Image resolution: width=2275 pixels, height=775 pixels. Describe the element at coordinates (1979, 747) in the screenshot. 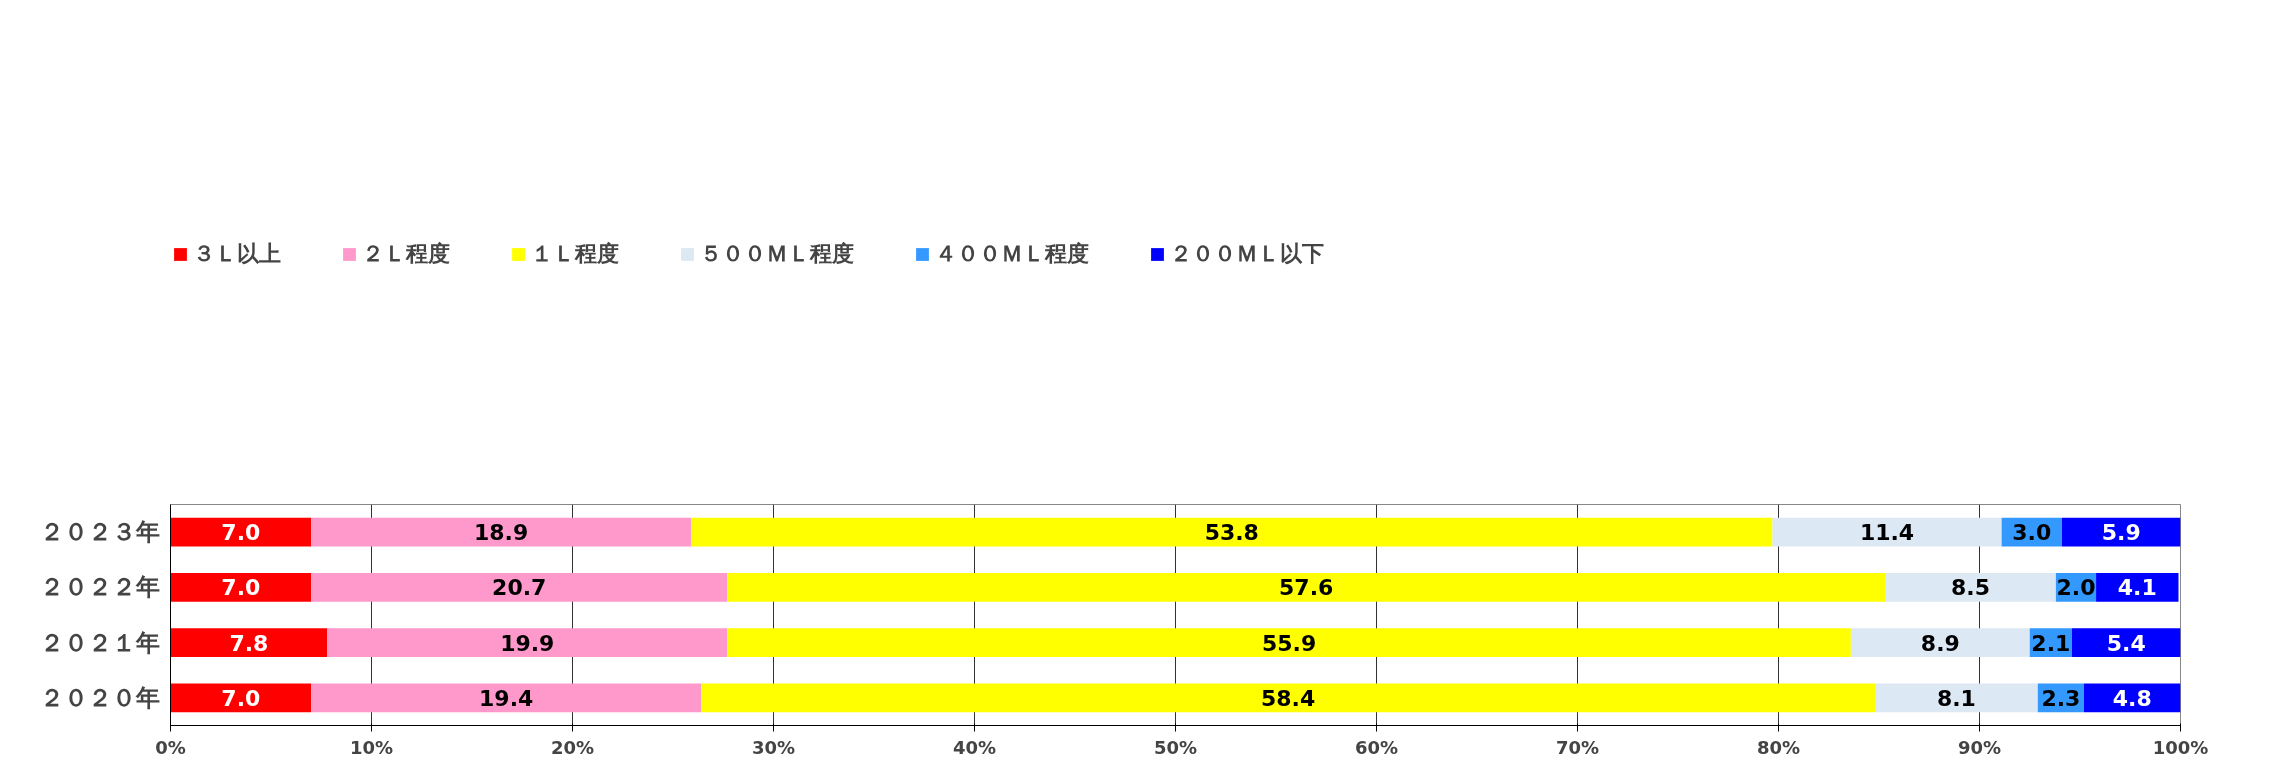

I see `x-tick-label: 90%` at that location.